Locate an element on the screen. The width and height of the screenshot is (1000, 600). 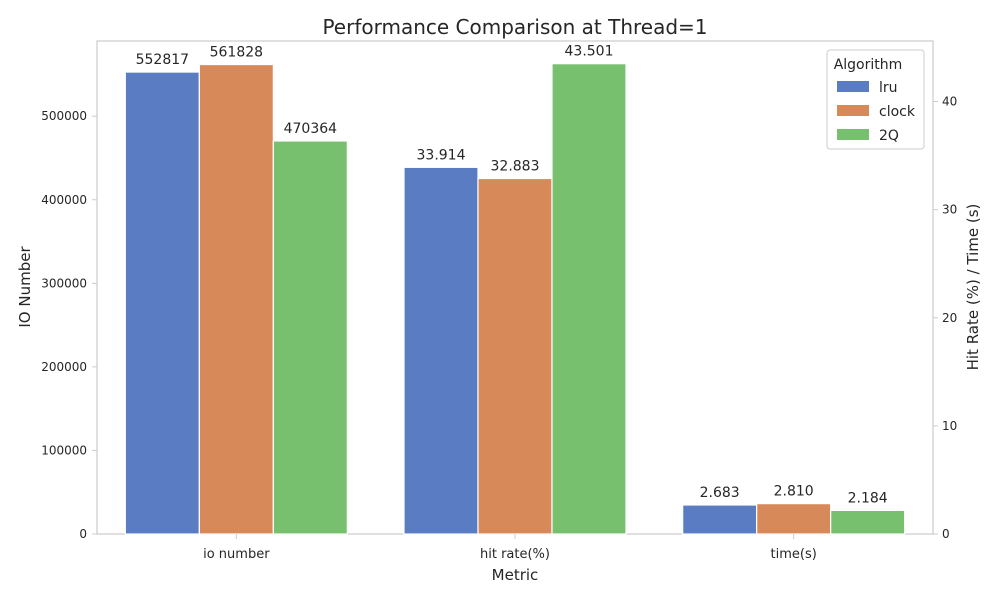
legend-swatch-clock is located at coordinates (853, 110).